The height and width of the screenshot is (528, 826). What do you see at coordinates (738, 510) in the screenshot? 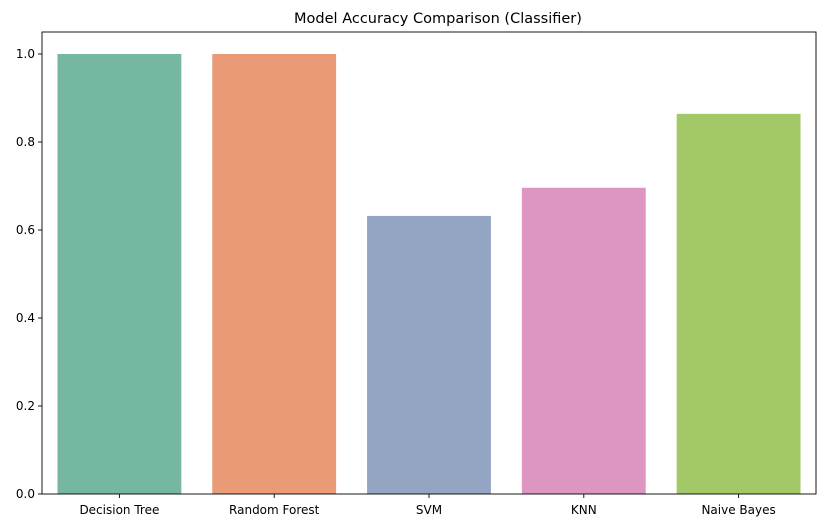
I see `x-tick-label: Naive Bayes` at bounding box center [738, 510].